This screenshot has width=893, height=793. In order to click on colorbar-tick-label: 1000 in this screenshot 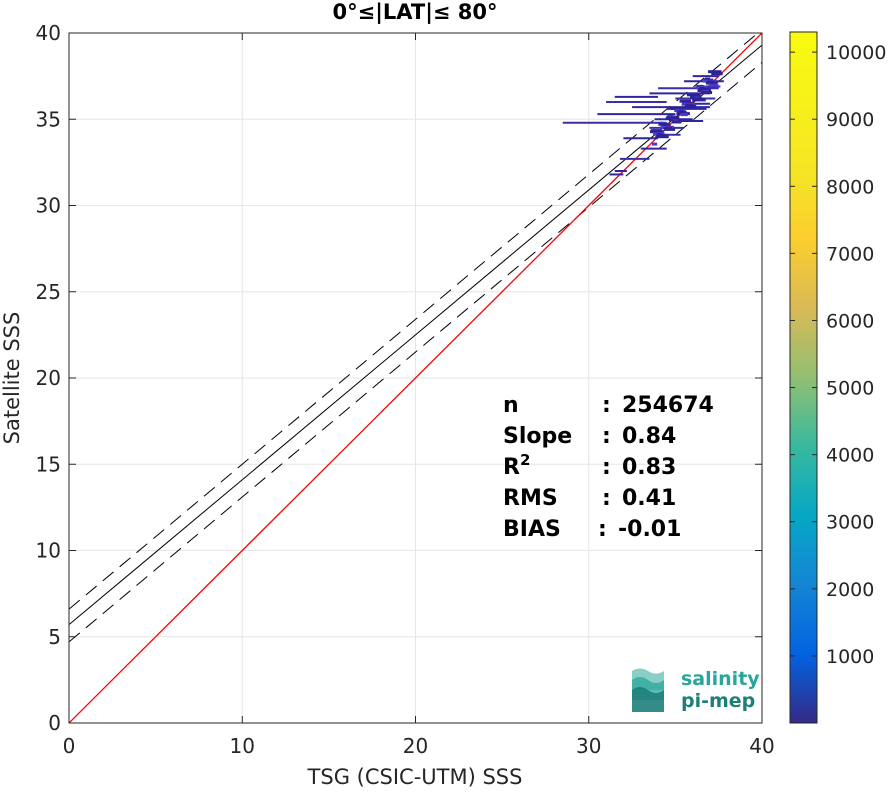, I will do `click(850, 657)`.